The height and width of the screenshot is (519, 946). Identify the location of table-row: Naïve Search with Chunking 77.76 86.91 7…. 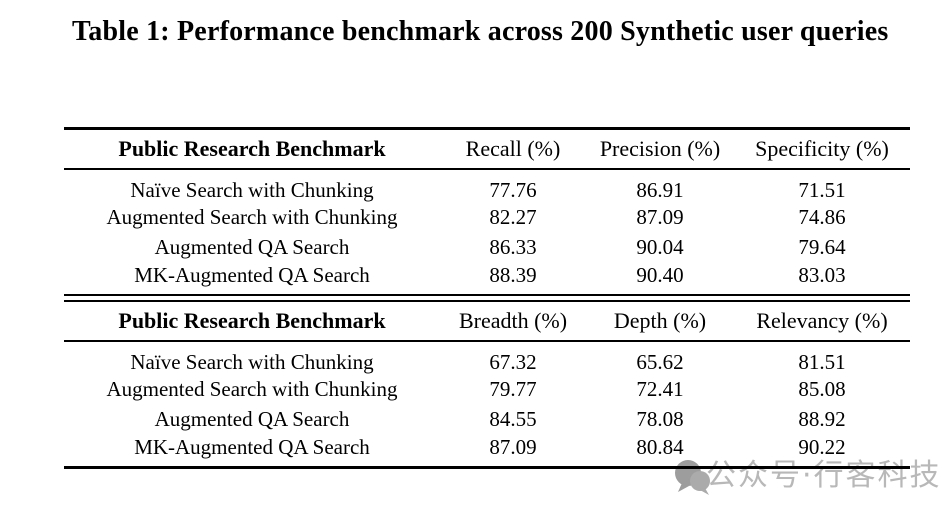
(487, 186).